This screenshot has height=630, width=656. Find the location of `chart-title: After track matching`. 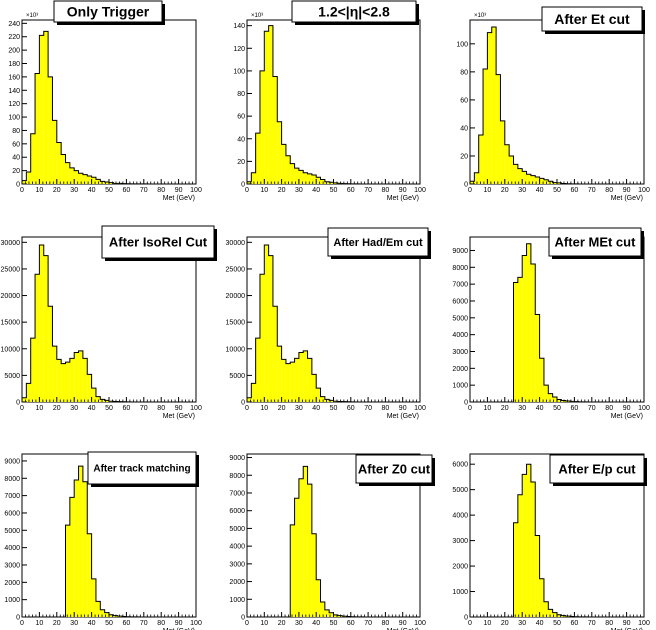

chart-title: After track matching is located at coordinates (141, 469).